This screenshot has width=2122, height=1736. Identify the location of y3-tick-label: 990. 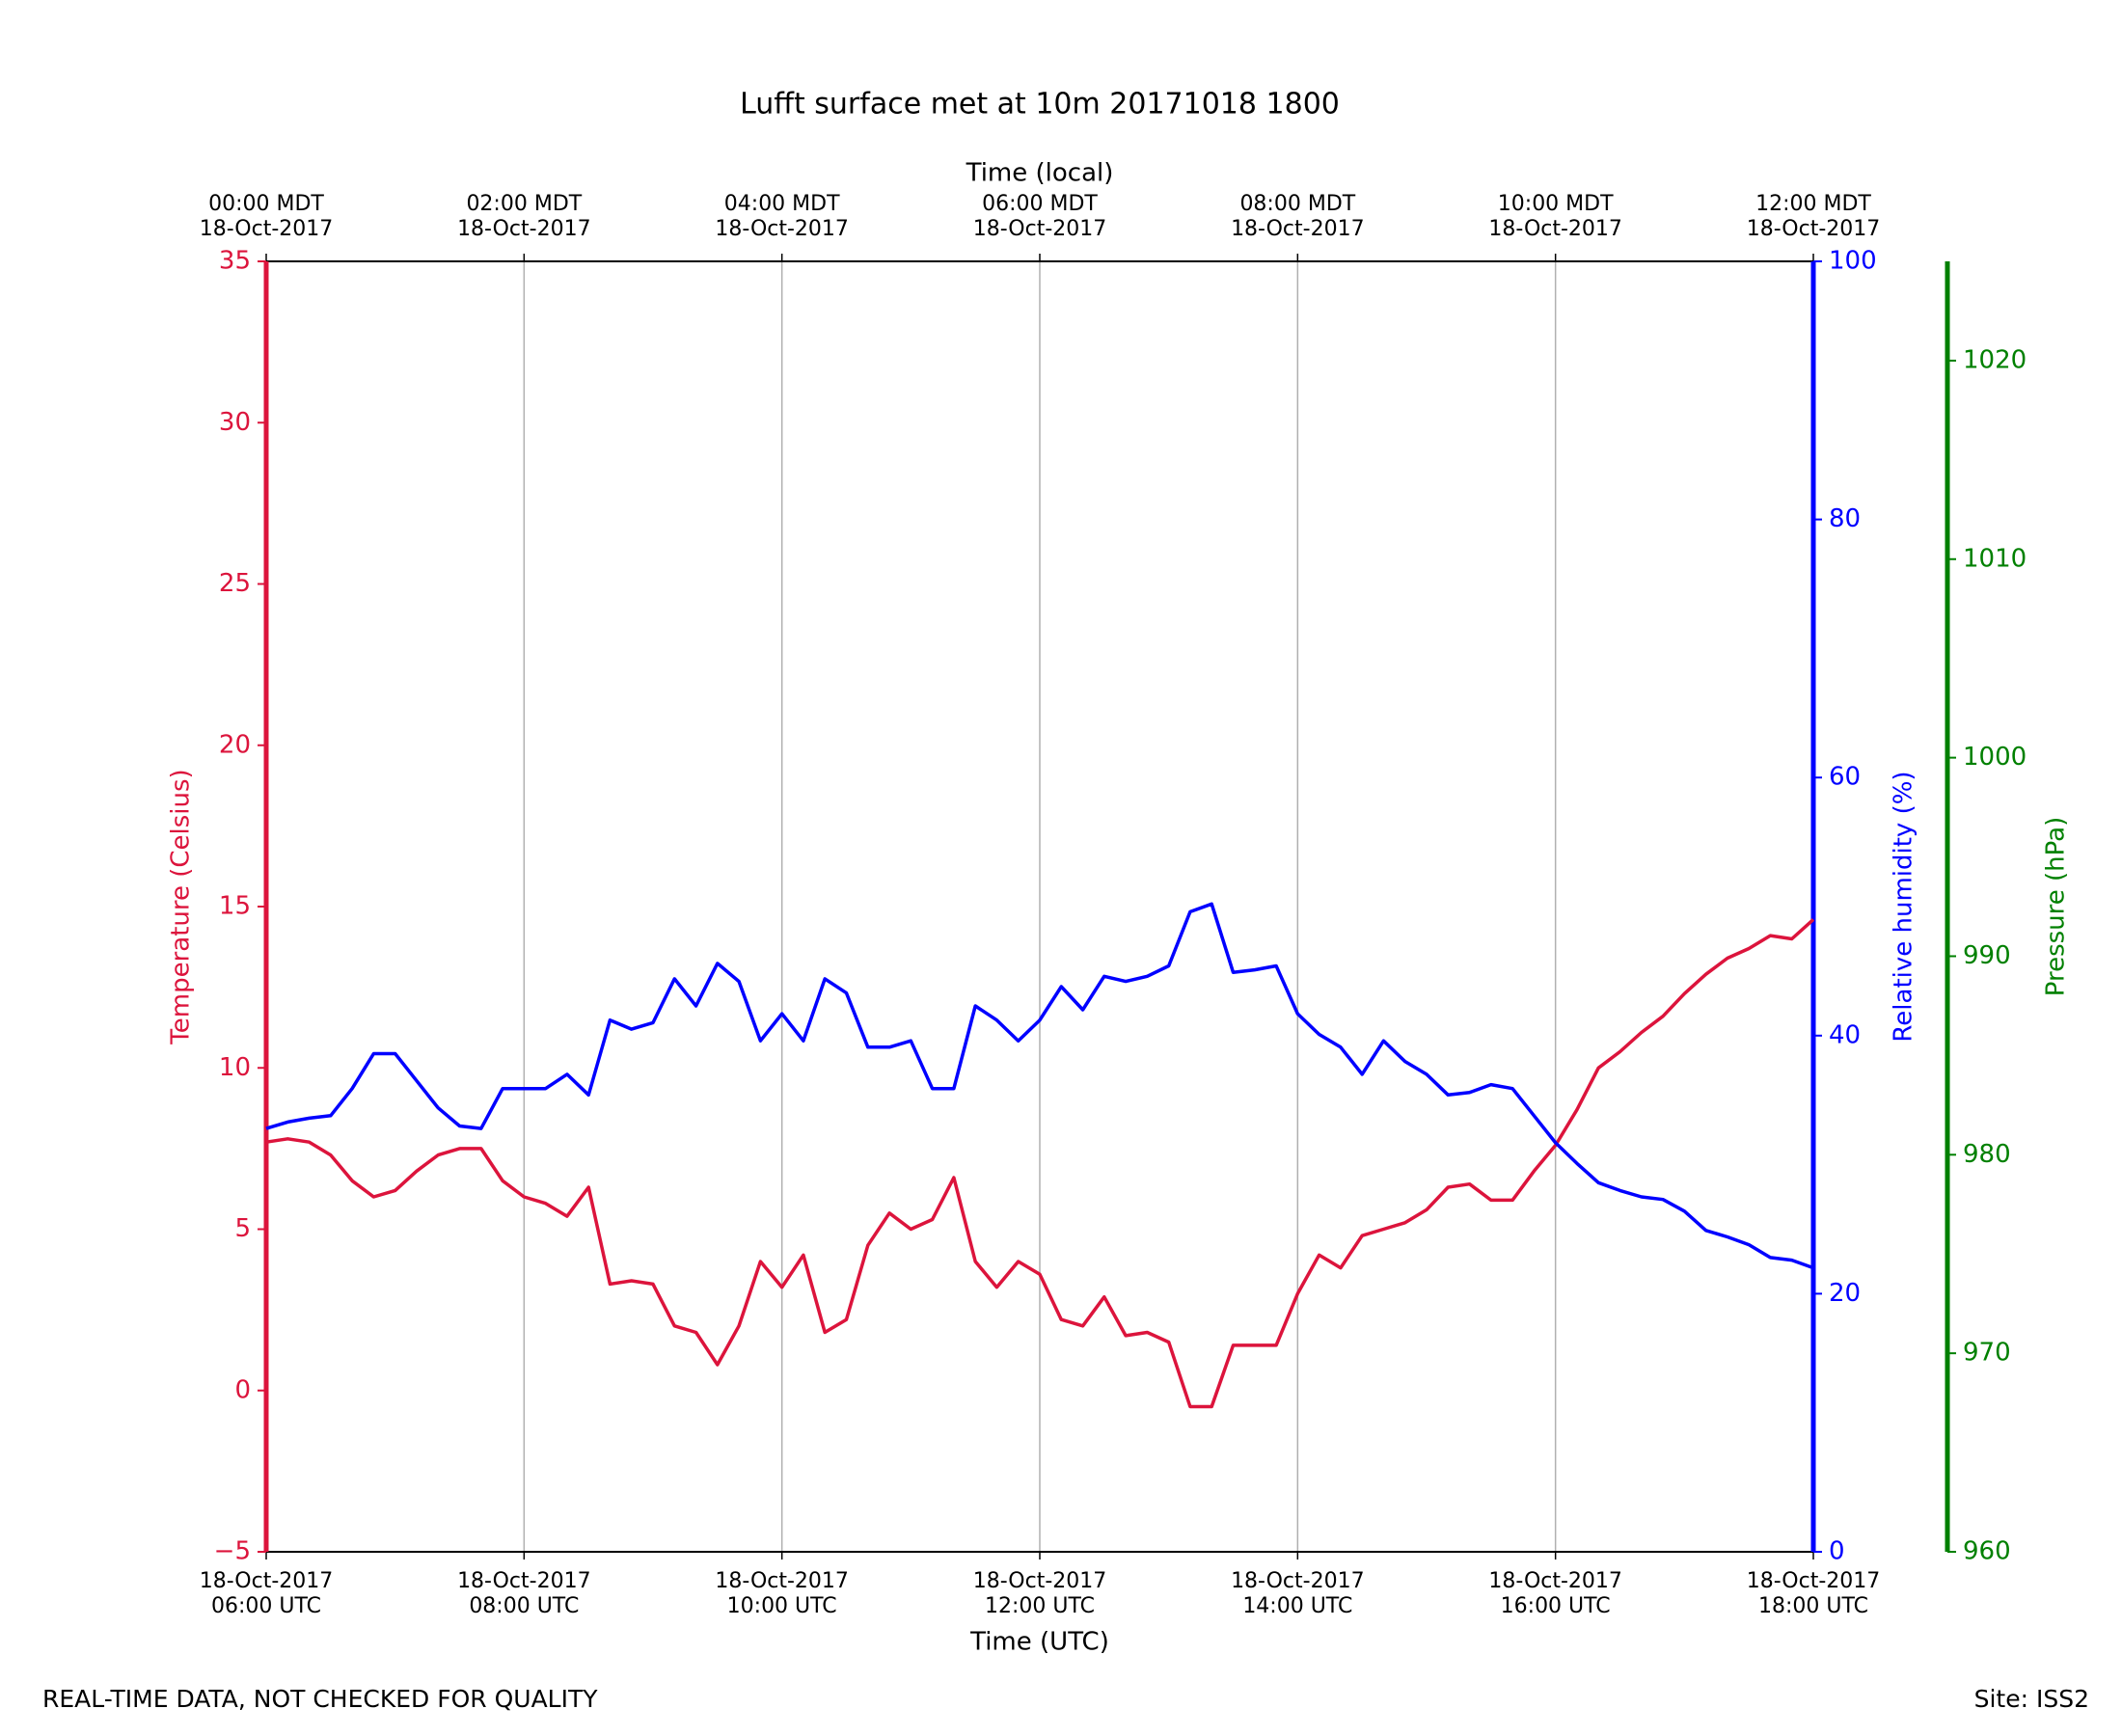
(1987, 955).